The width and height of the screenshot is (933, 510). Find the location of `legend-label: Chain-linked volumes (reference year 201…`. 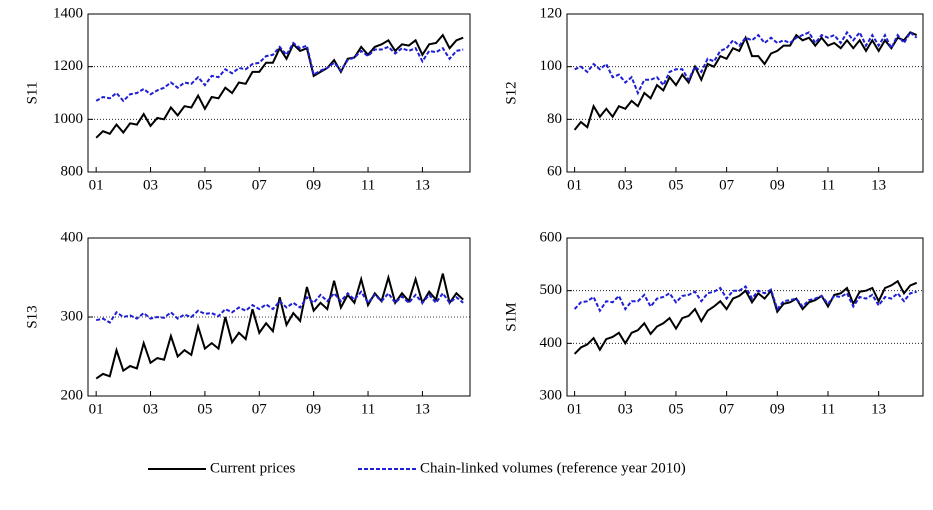

legend-label: Chain-linked volumes (reference year 201… is located at coordinates (553, 468).